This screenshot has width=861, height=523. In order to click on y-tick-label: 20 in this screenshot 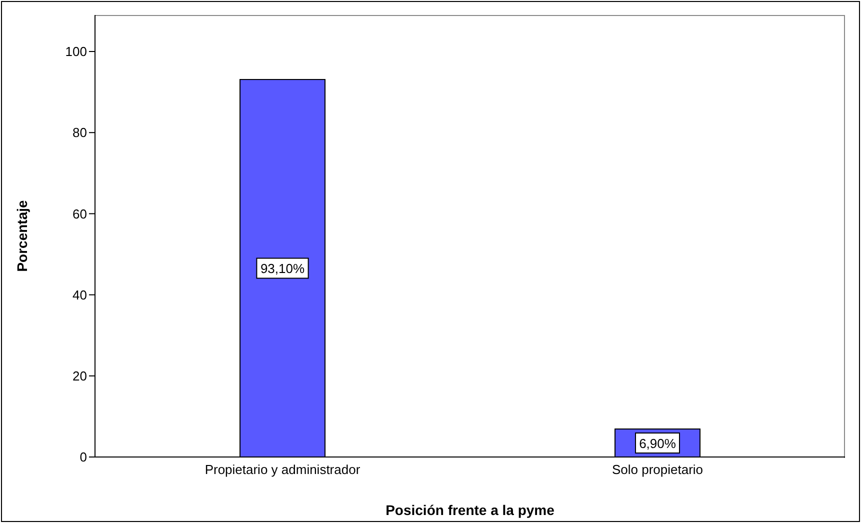, I will do `click(79, 376)`.